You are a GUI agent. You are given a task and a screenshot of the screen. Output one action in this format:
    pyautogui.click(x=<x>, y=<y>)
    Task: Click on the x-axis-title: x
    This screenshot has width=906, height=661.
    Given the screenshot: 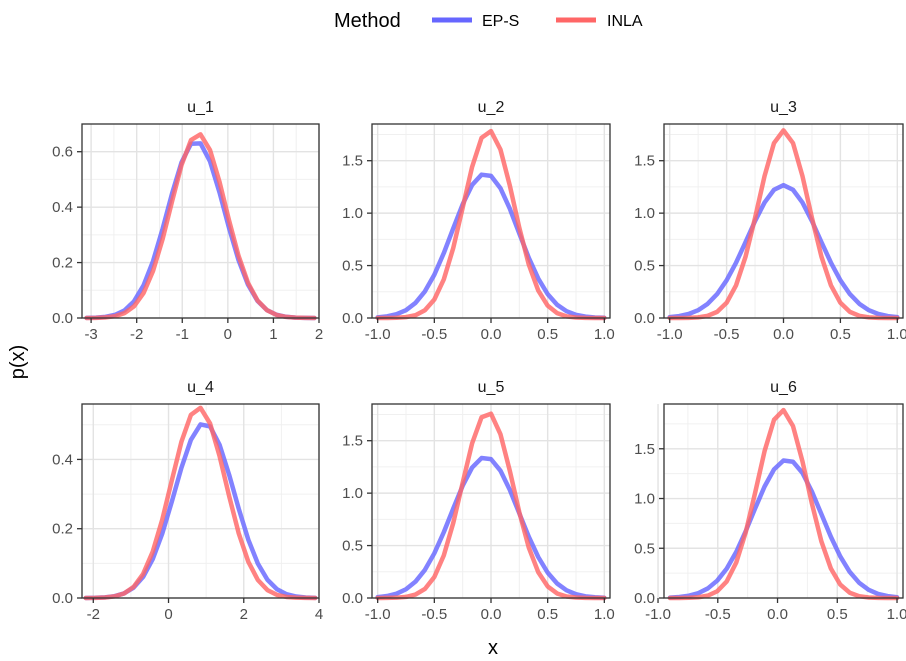 What is the action you would take?
    pyautogui.click(x=493, y=648)
    